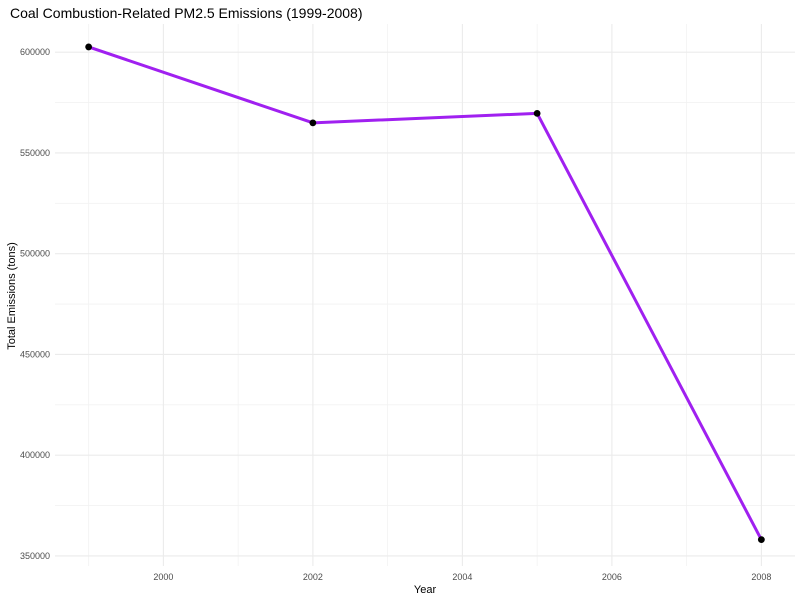 The width and height of the screenshot is (800, 600). What do you see at coordinates (35, 556) in the screenshot?
I see `y-tick-label: 350000` at bounding box center [35, 556].